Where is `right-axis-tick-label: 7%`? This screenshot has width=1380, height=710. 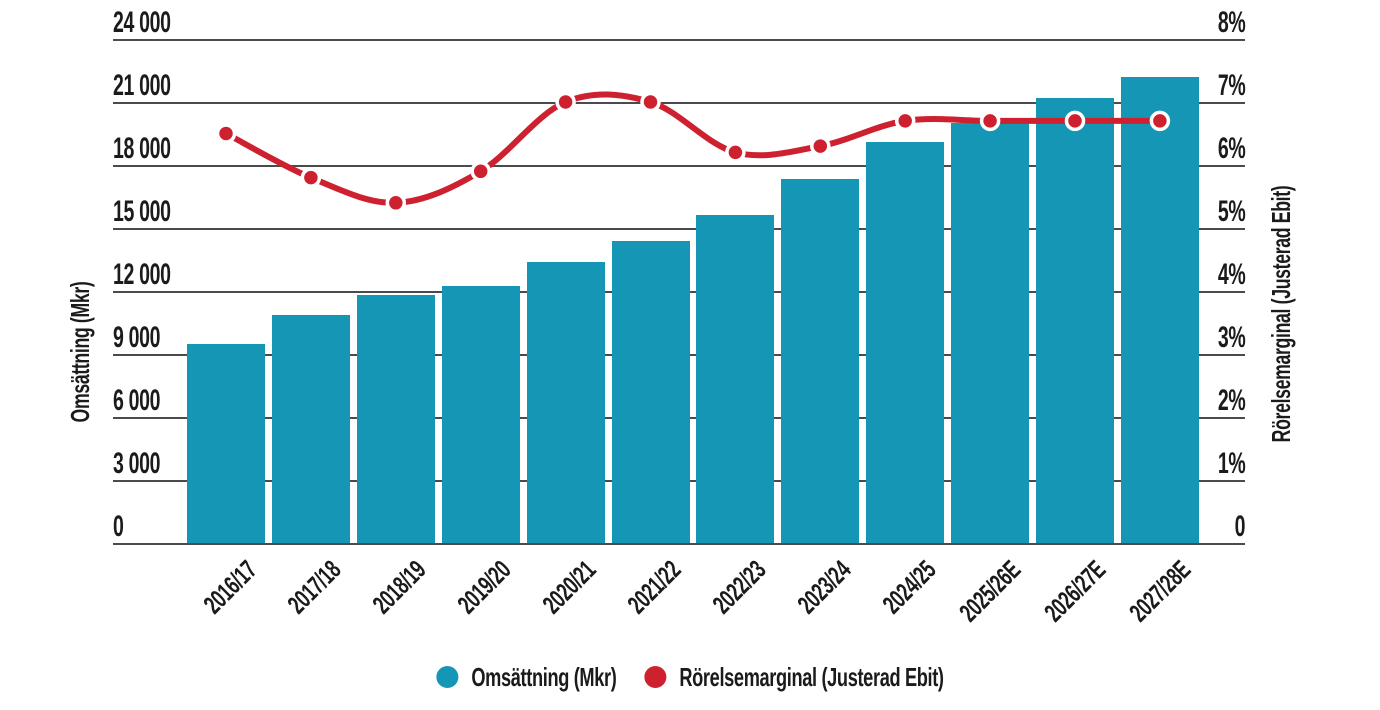
right-axis-tick-label: 7% is located at coordinates (1231, 85).